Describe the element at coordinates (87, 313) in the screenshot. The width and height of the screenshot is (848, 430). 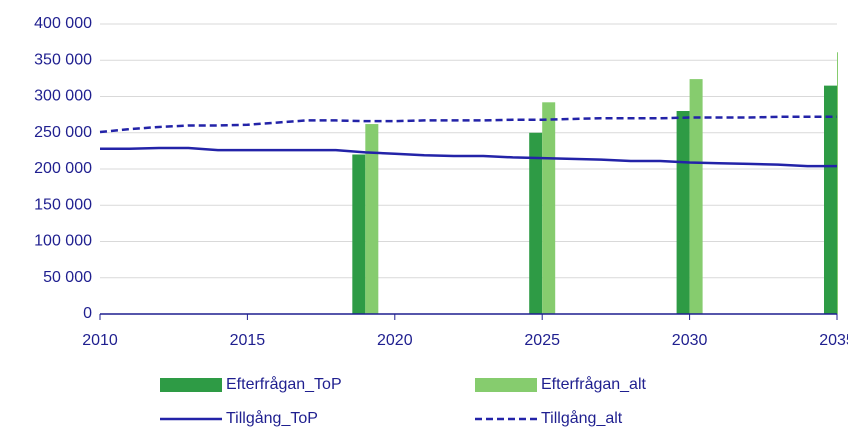
I see `y-tick-label: 0` at that location.